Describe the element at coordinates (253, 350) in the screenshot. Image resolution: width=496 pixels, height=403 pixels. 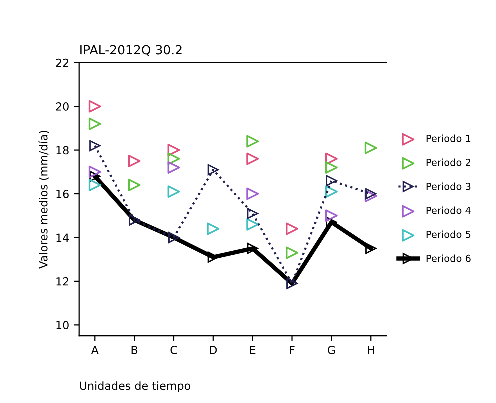
I see `x-tick-label: E` at that location.